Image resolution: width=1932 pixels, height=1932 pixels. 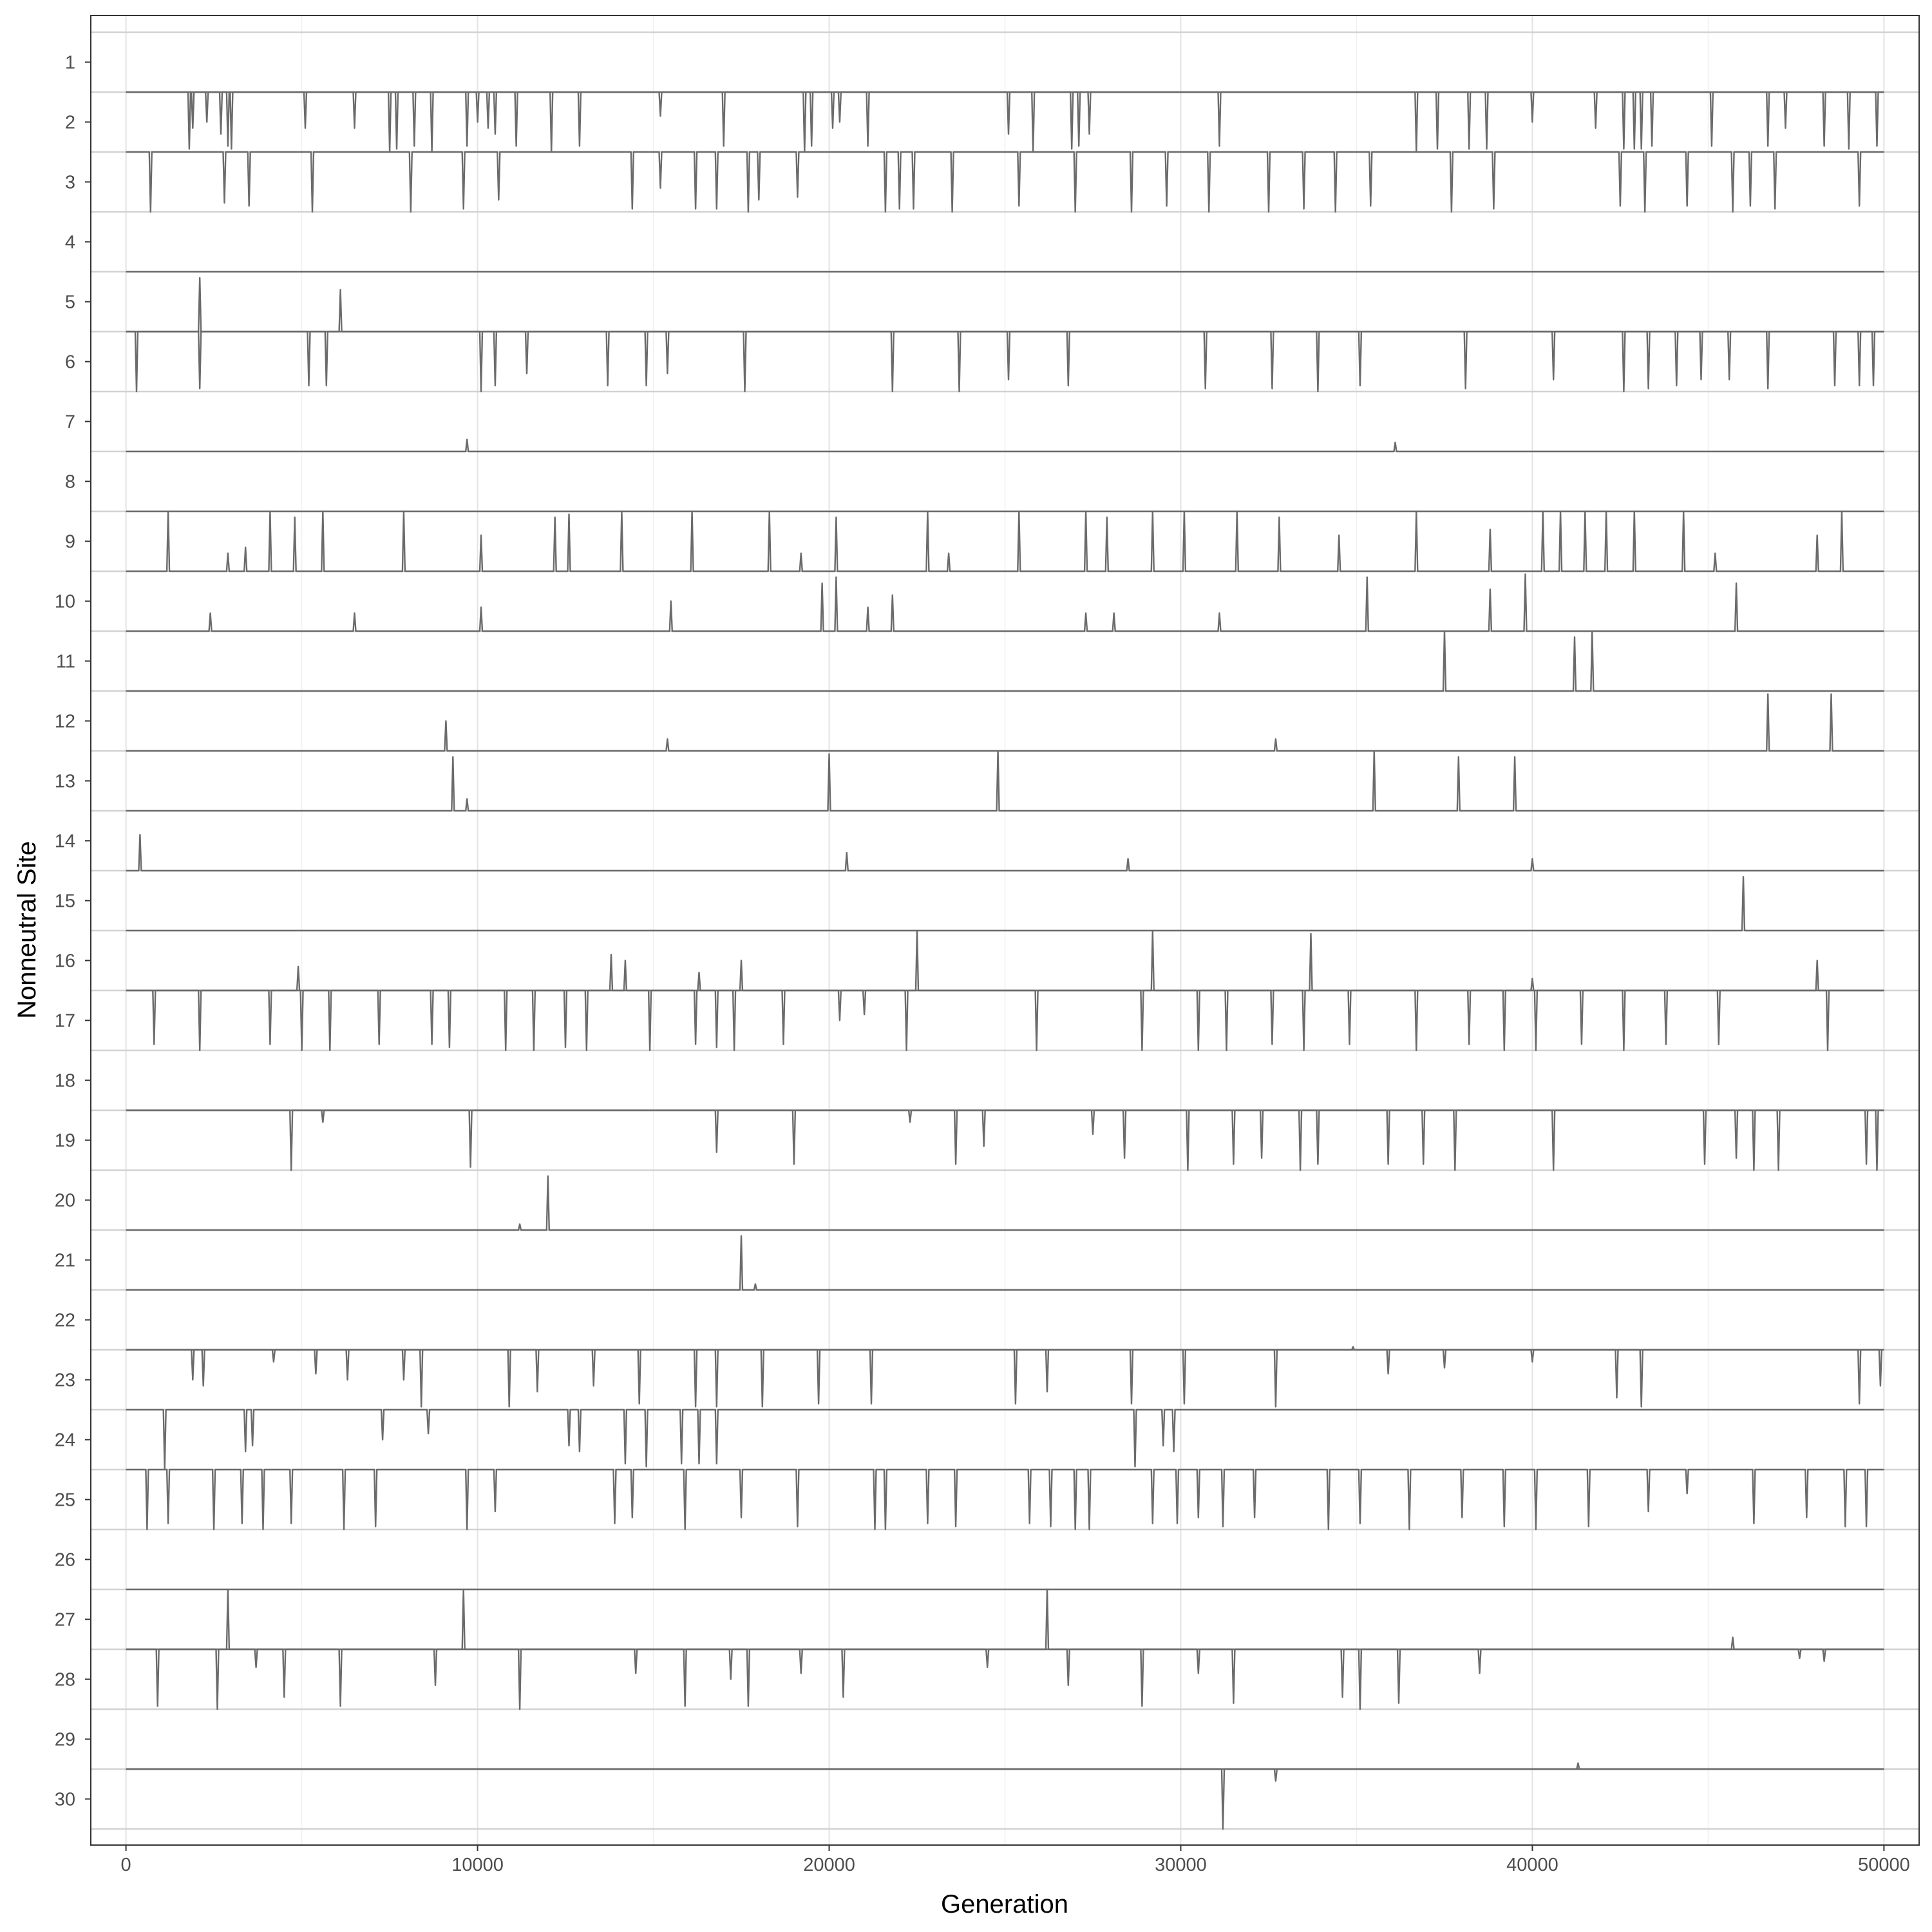 I want to click on y-tick-label: 26, so click(x=65, y=1560).